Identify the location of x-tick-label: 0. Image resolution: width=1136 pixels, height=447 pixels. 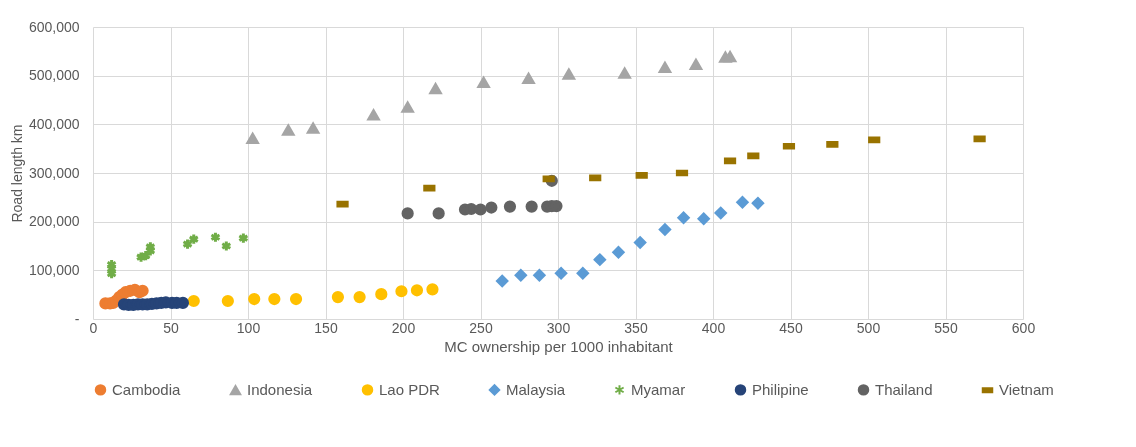
(93, 327).